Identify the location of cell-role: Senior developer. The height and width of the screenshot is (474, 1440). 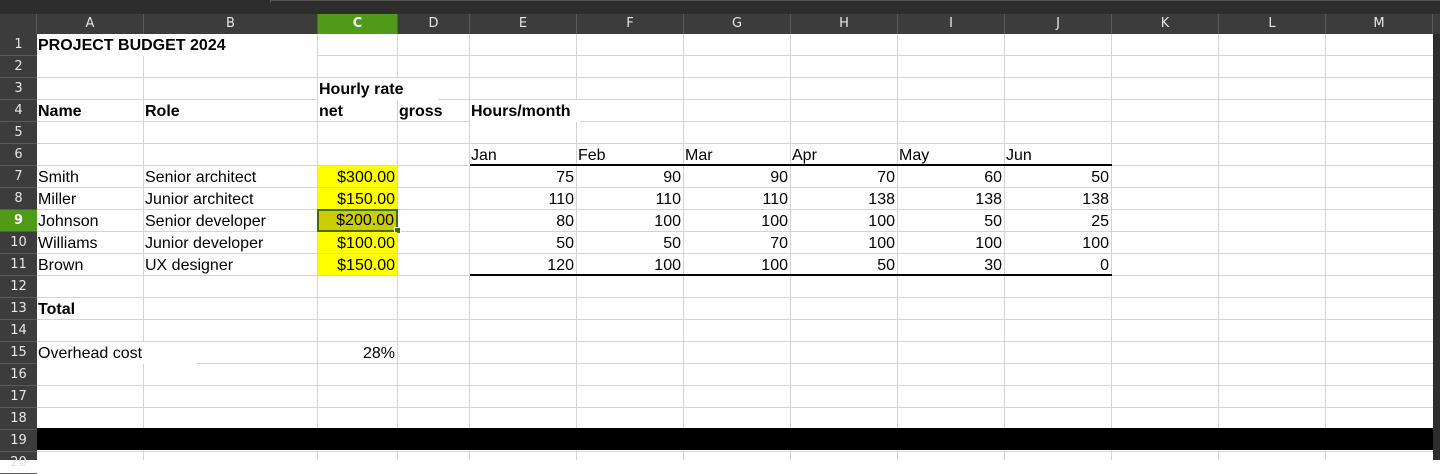
(205, 221).